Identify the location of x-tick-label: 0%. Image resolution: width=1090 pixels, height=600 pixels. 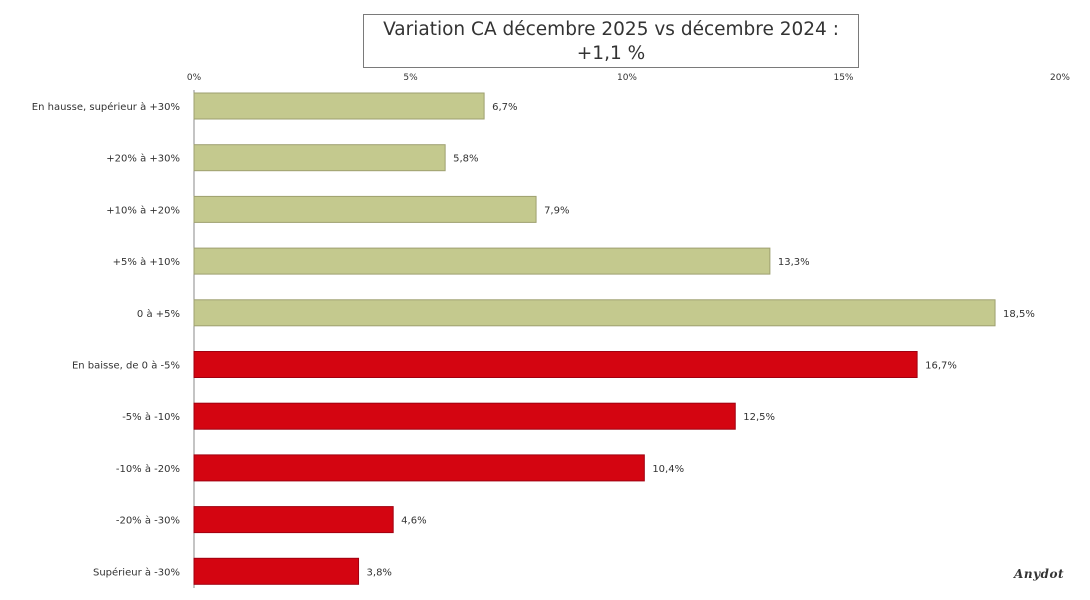
(194, 78).